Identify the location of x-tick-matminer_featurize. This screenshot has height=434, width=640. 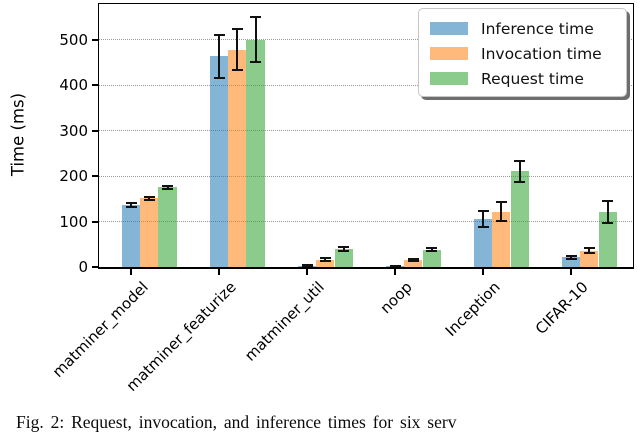
(219, 272).